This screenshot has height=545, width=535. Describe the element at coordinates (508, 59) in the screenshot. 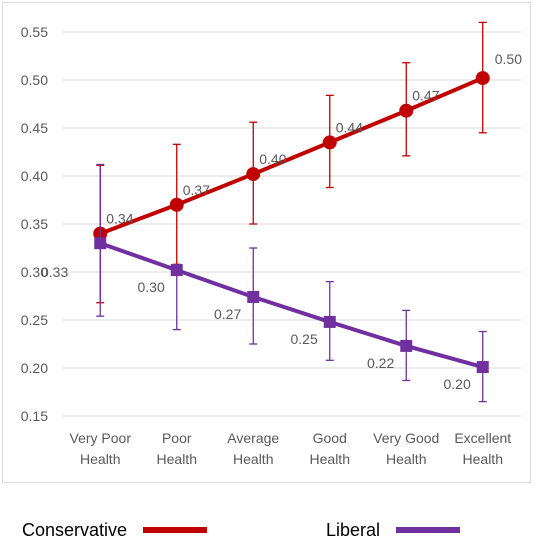

I see `data-label: 0.50` at that location.